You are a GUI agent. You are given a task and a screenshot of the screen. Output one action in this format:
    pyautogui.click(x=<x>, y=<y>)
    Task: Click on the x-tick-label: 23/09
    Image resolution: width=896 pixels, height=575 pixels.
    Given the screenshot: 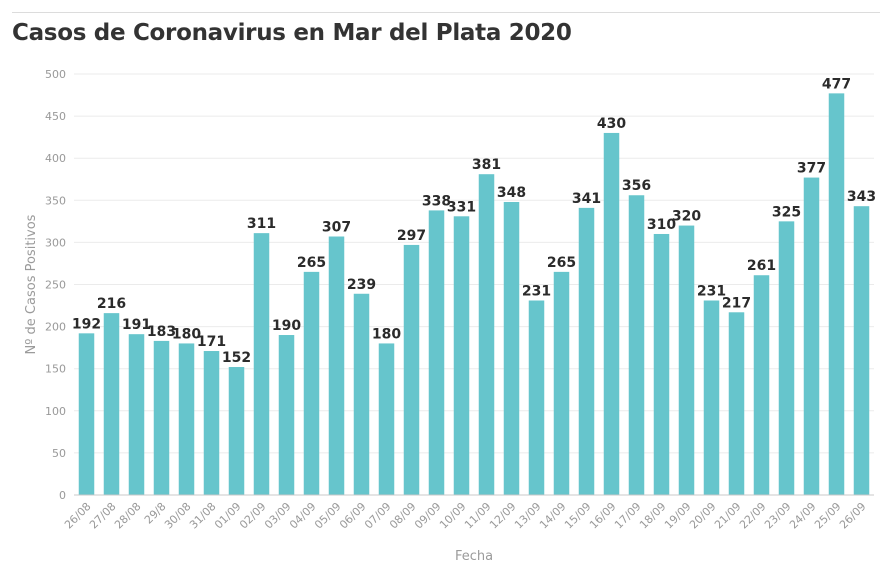 What is the action you would take?
    pyautogui.click(x=778, y=516)
    